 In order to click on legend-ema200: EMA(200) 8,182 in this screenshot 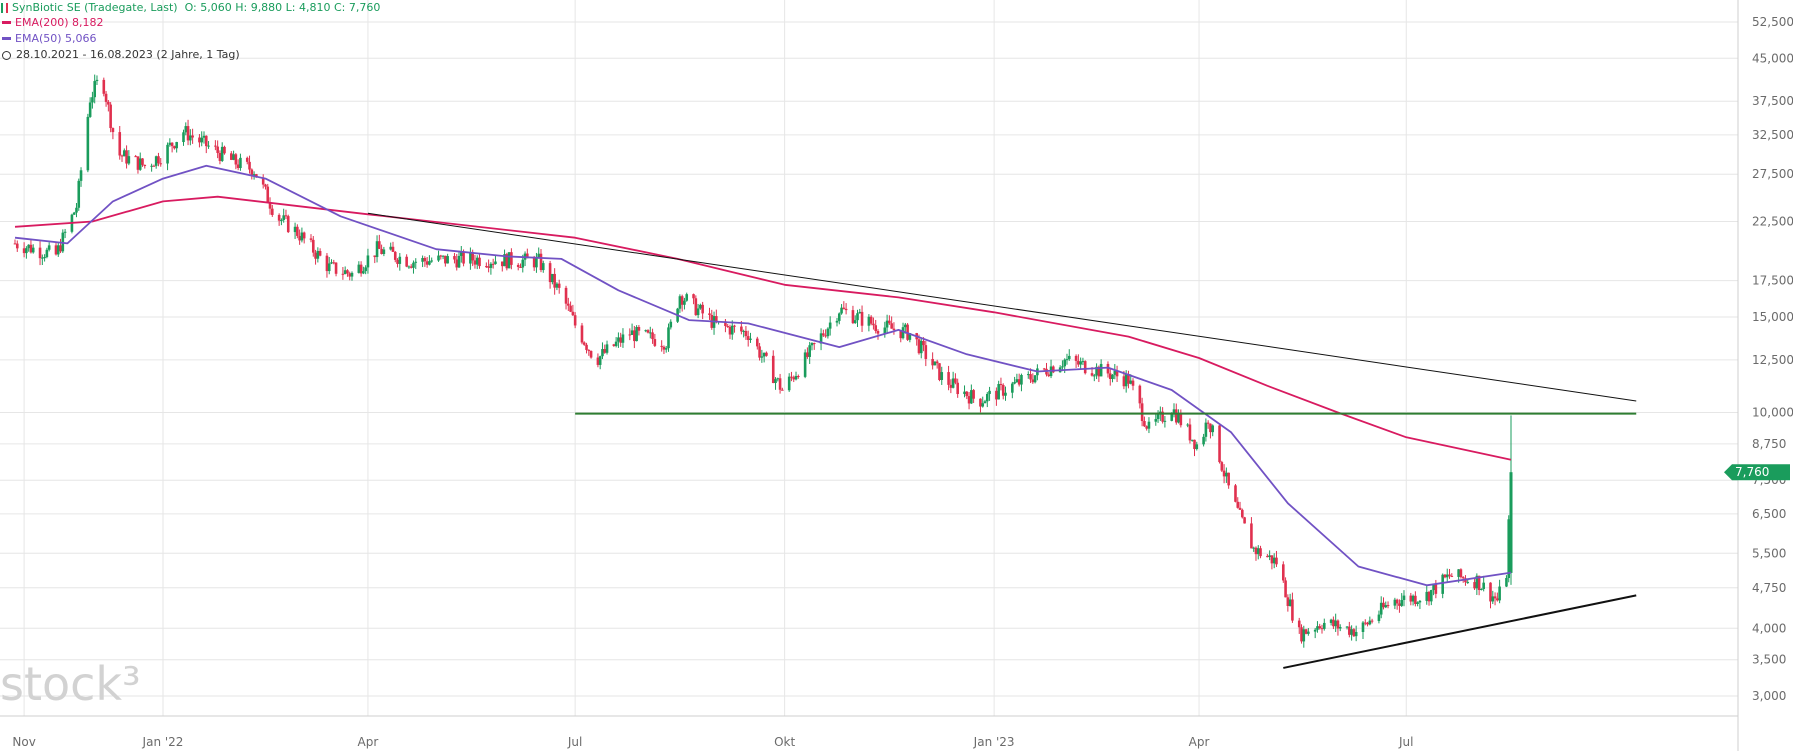, I will do `click(52, 23)`.